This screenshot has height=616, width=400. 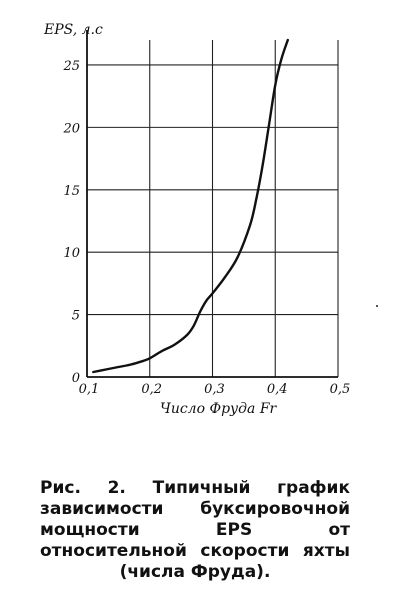 What do you see at coordinates (340, 389) in the screenshot?
I see `x-tick-label: 0,5` at bounding box center [340, 389].